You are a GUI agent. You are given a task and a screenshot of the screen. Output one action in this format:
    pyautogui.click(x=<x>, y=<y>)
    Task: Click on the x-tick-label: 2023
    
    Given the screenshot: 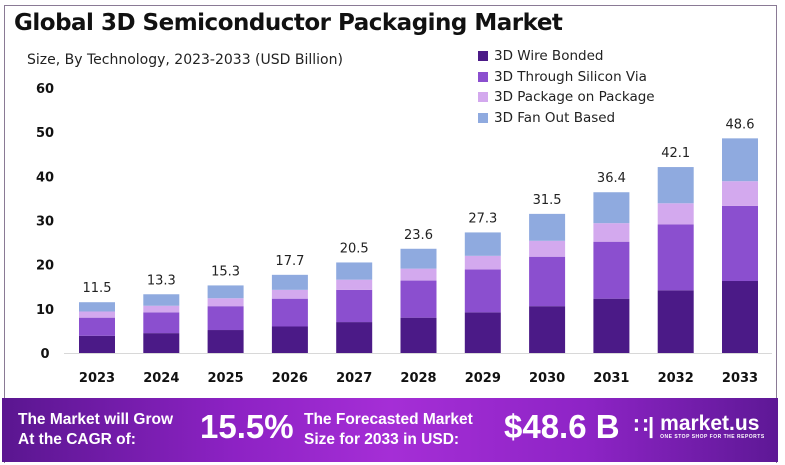 What is the action you would take?
    pyautogui.click(x=97, y=378)
    